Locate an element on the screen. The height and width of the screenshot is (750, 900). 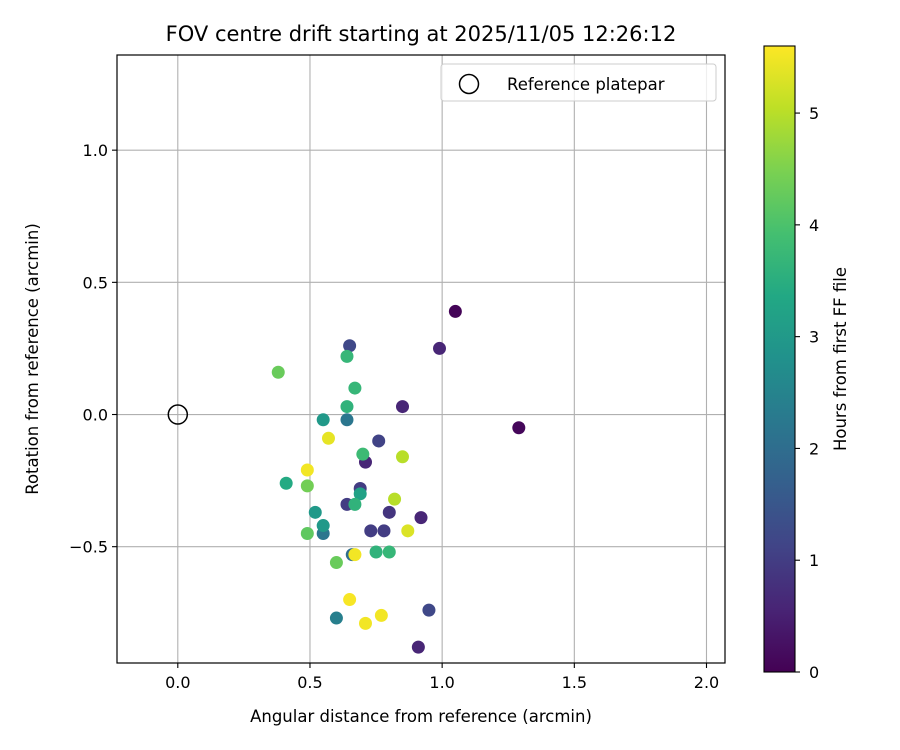
x-axis-ticks: 0.0 0.5 1.0 1.5 2.0 is located at coordinates (442, 677).